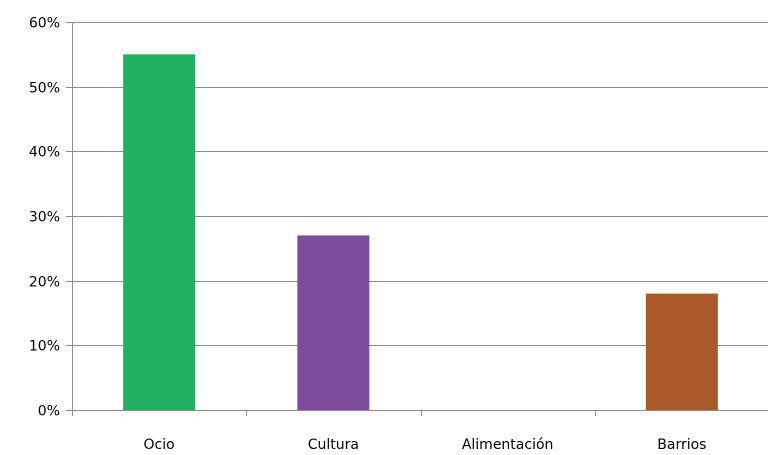  What do you see at coordinates (425, 445) in the screenshot?
I see `x-tick-labels: Ocio Cultura Alimentación Barrios` at bounding box center [425, 445].